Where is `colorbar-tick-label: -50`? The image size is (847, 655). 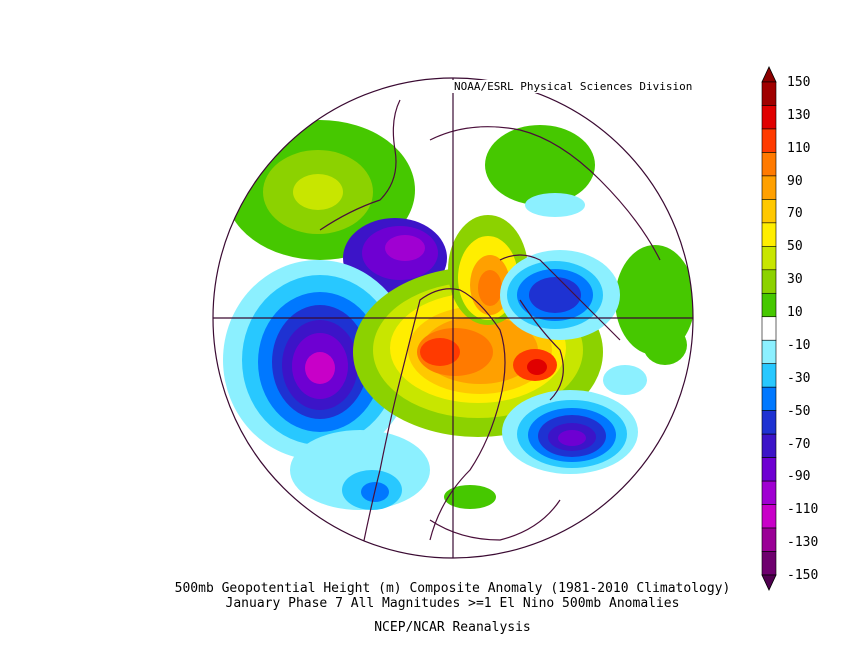
colorbar-tick-label: -50 is located at coordinates (799, 411).